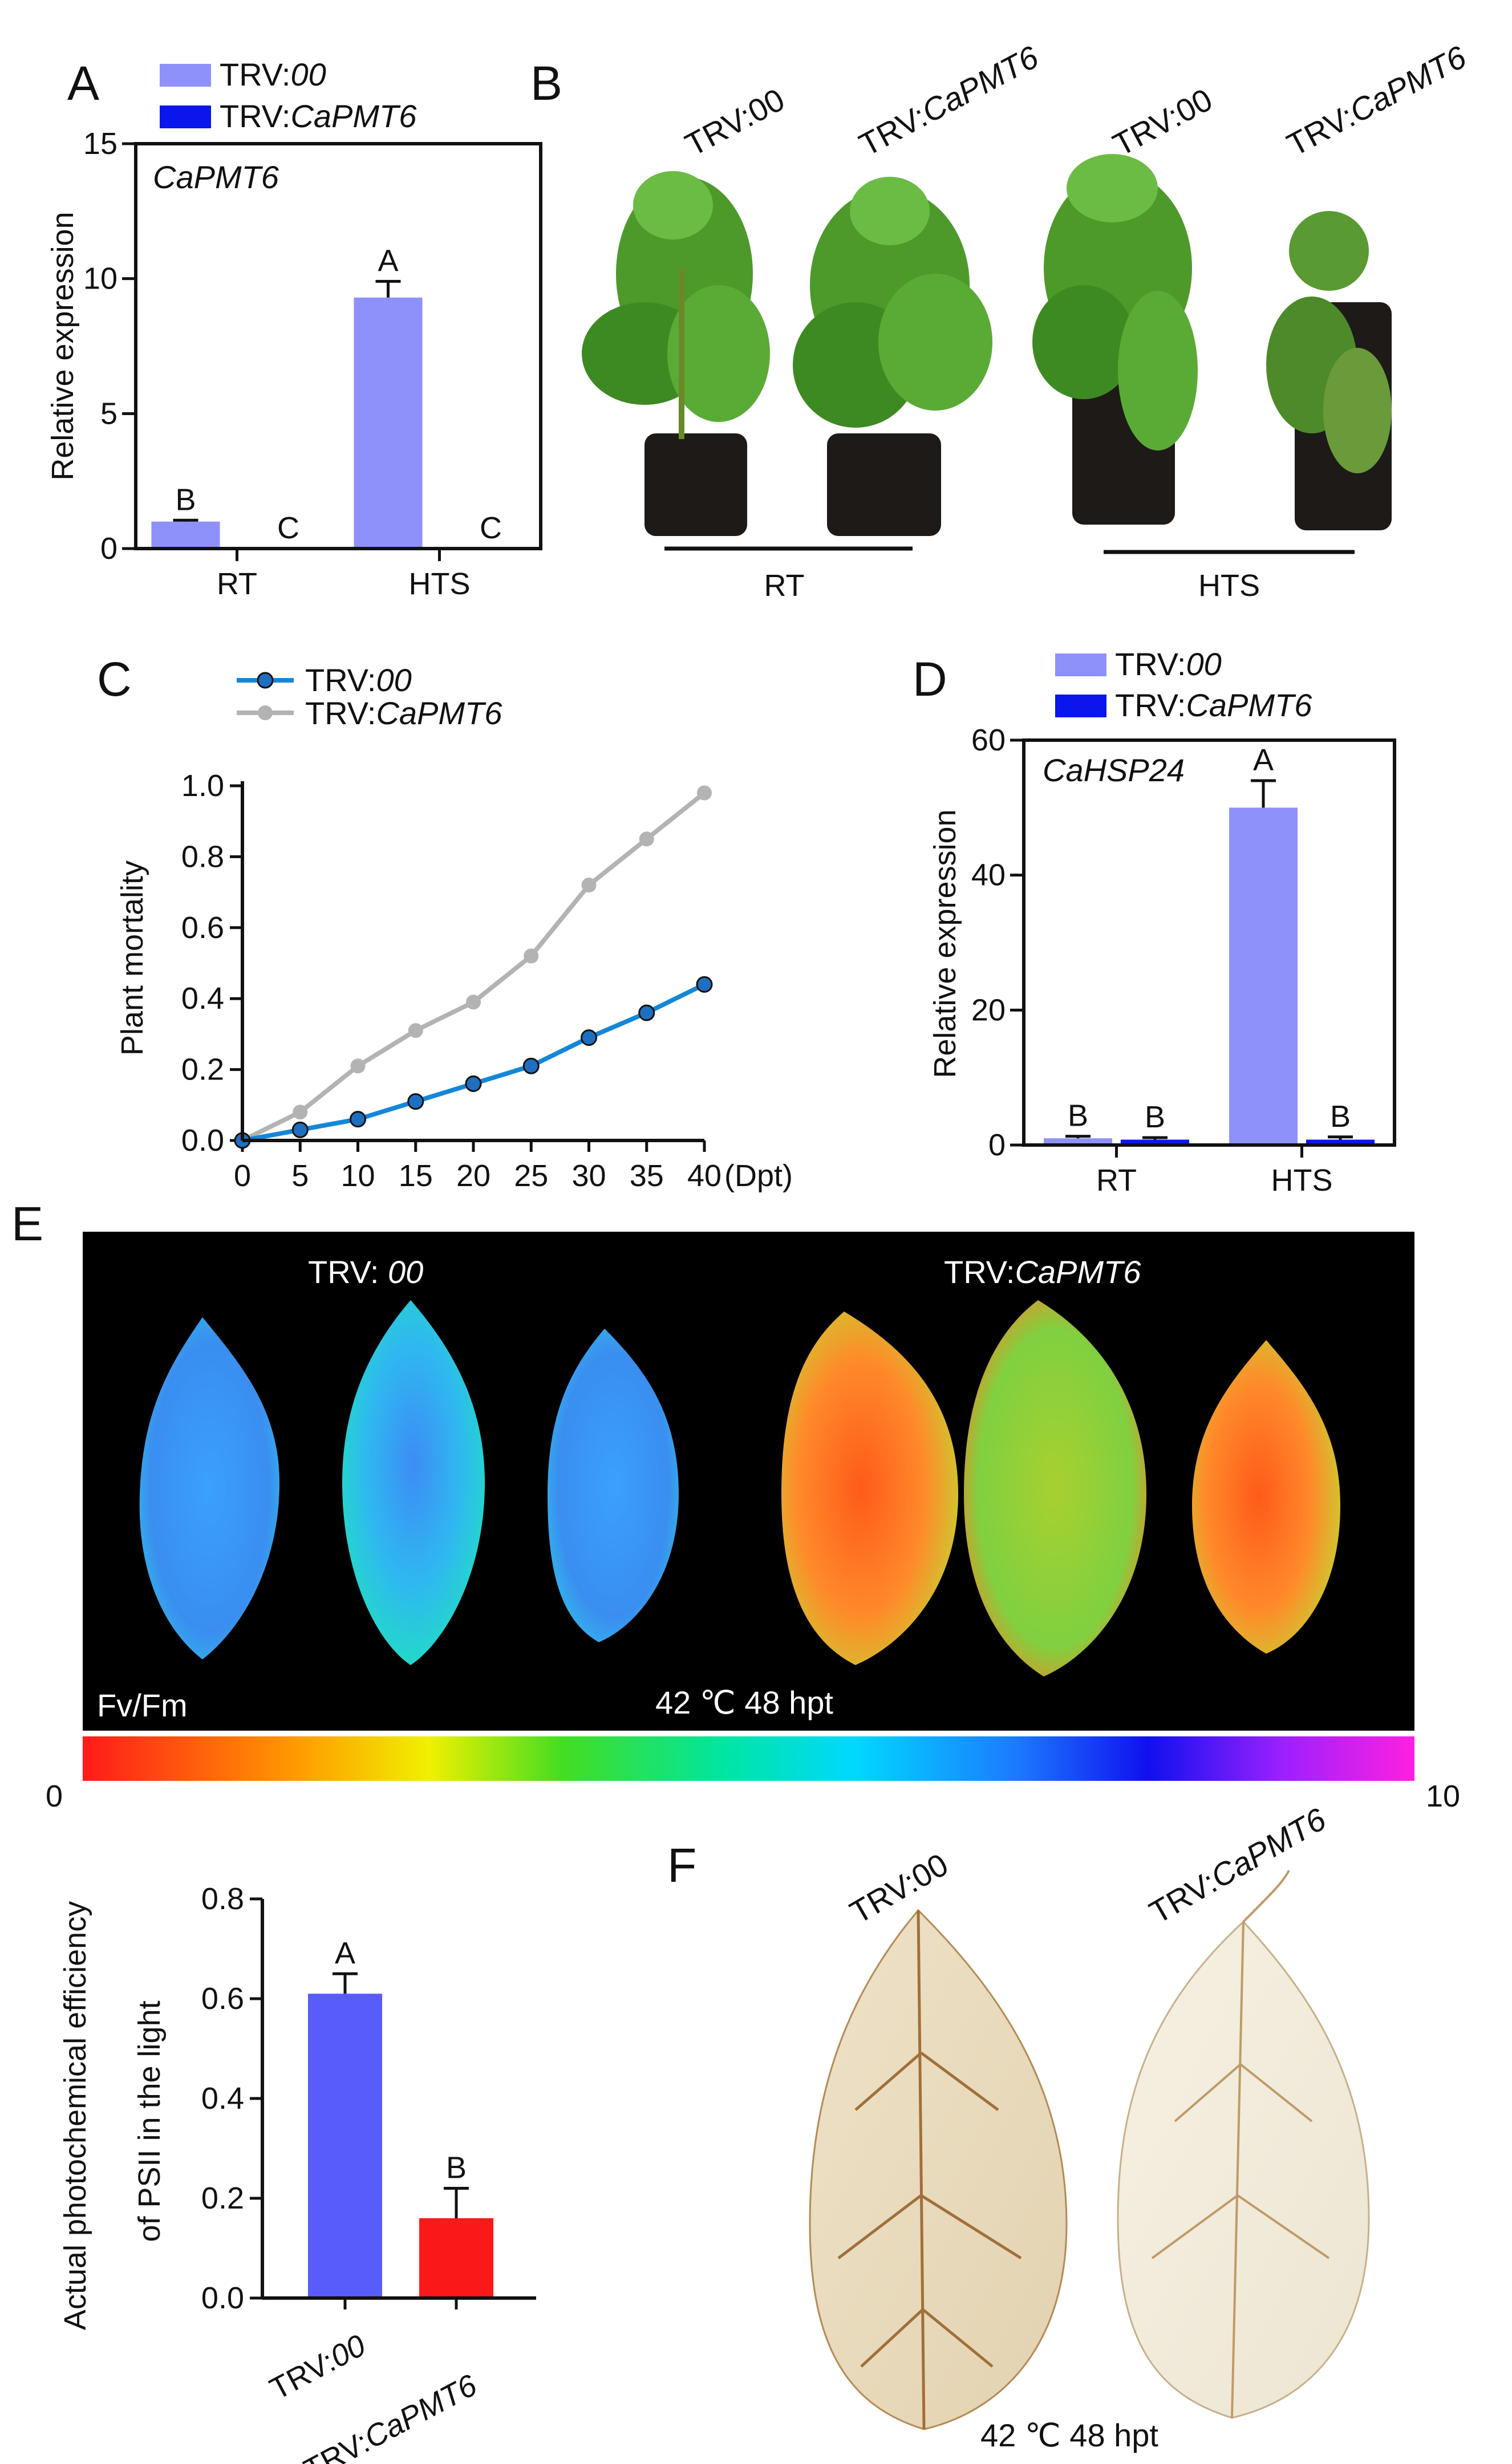  Describe the element at coordinates (588, 1176) in the screenshot. I see `x-tick-label: 30` at that location.